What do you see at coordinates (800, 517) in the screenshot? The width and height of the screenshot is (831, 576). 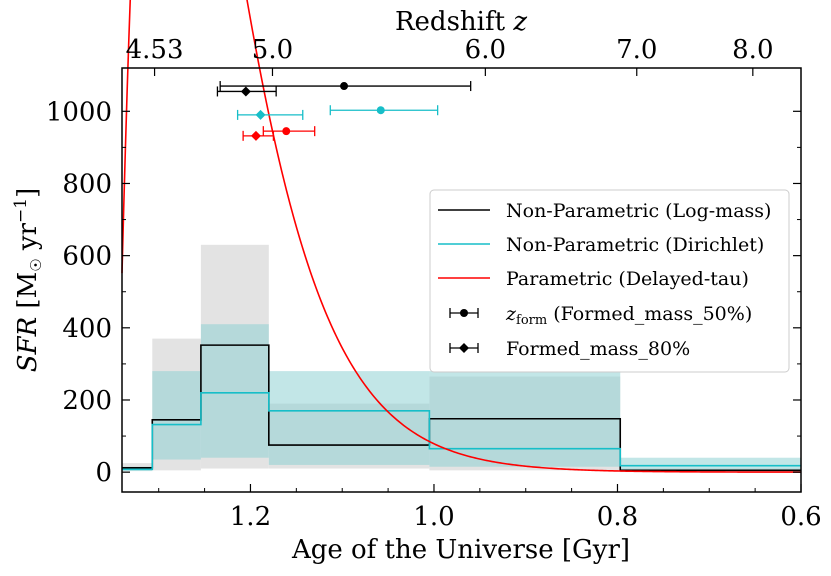 I see `x-tick-label-3: 0.6` at bounding box center [800, 517].